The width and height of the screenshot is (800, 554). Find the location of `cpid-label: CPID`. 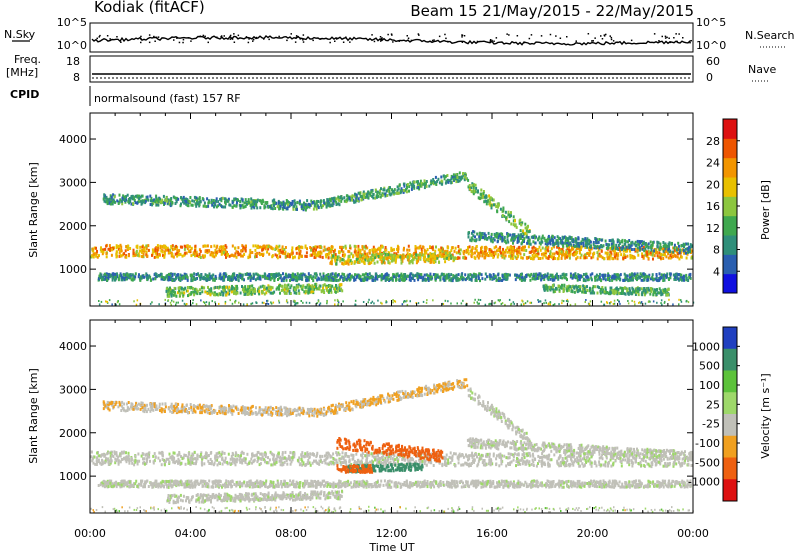

cpid-label: CPID is located at coordinates (24, 94).